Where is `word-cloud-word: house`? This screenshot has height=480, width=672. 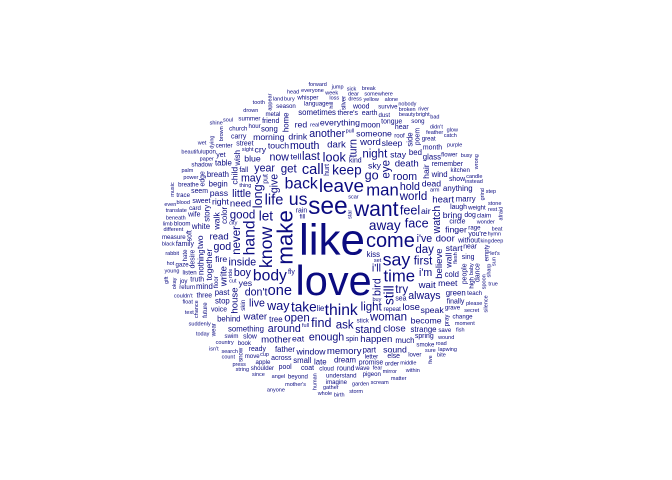 word-cloud-word: house is located at coordinates (234, 300).